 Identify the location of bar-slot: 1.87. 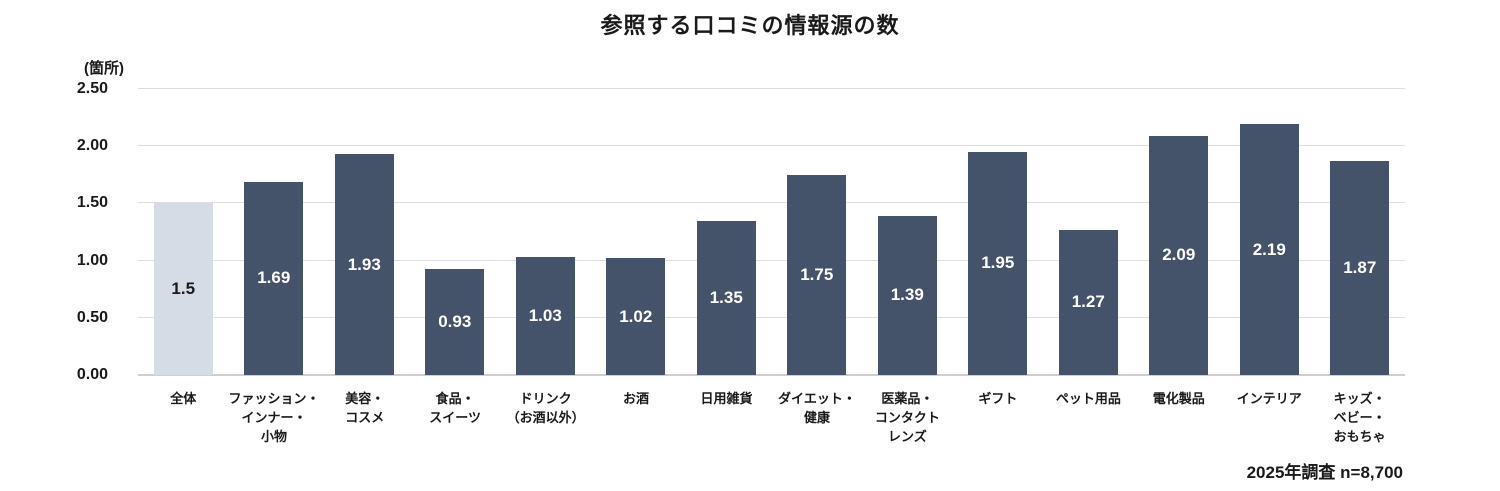
(1360, 232).